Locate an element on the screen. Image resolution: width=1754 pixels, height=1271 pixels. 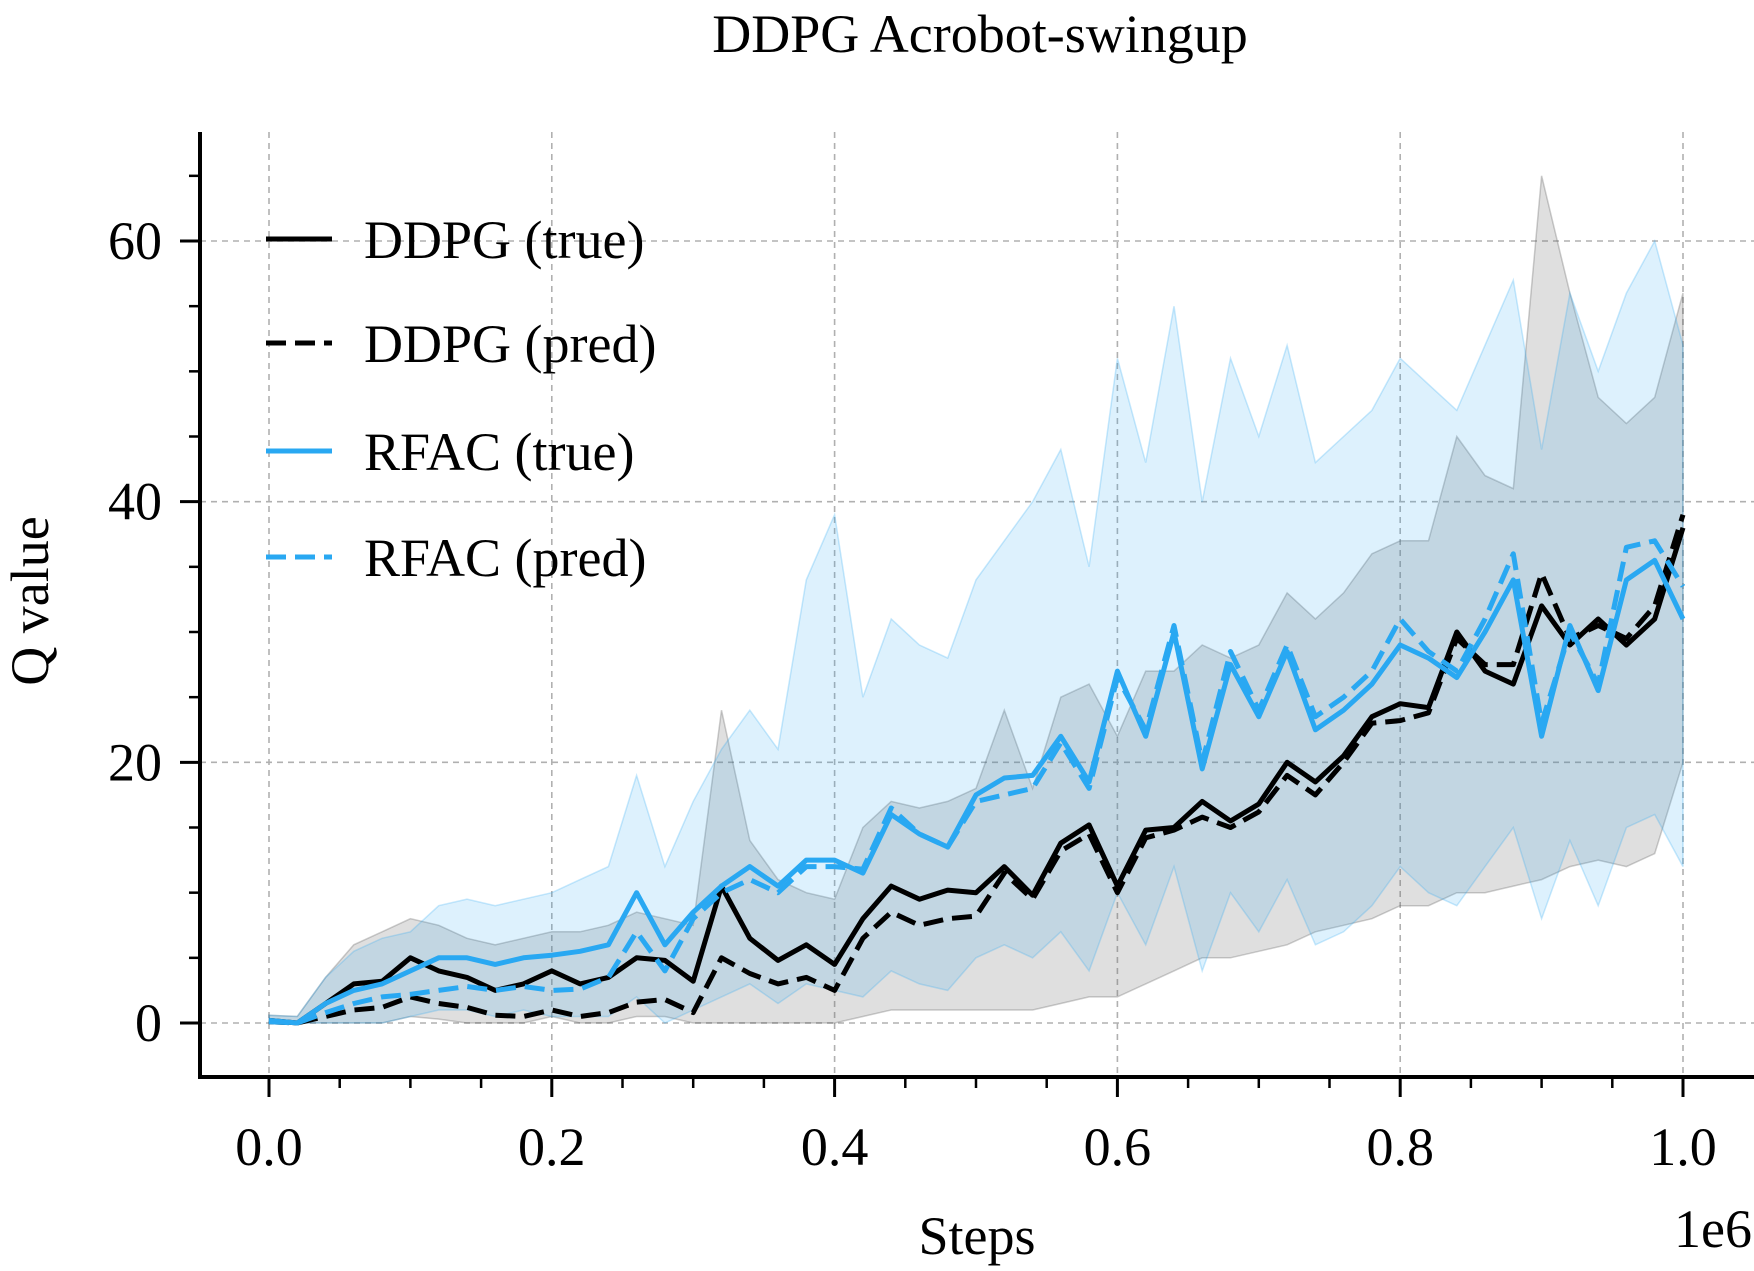
y-tick-label-2: 40 is located at coordinates (135, 502).